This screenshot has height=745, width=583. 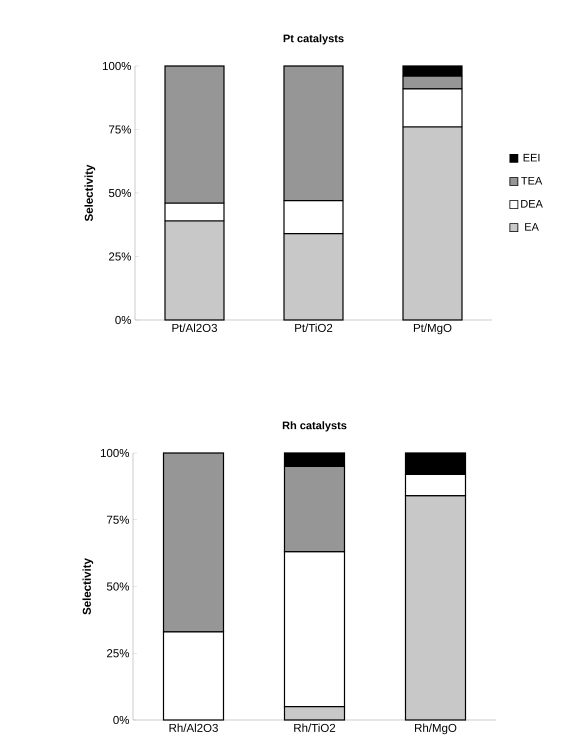 I want to click on legend-label: EA, so click(x=532, y=227).